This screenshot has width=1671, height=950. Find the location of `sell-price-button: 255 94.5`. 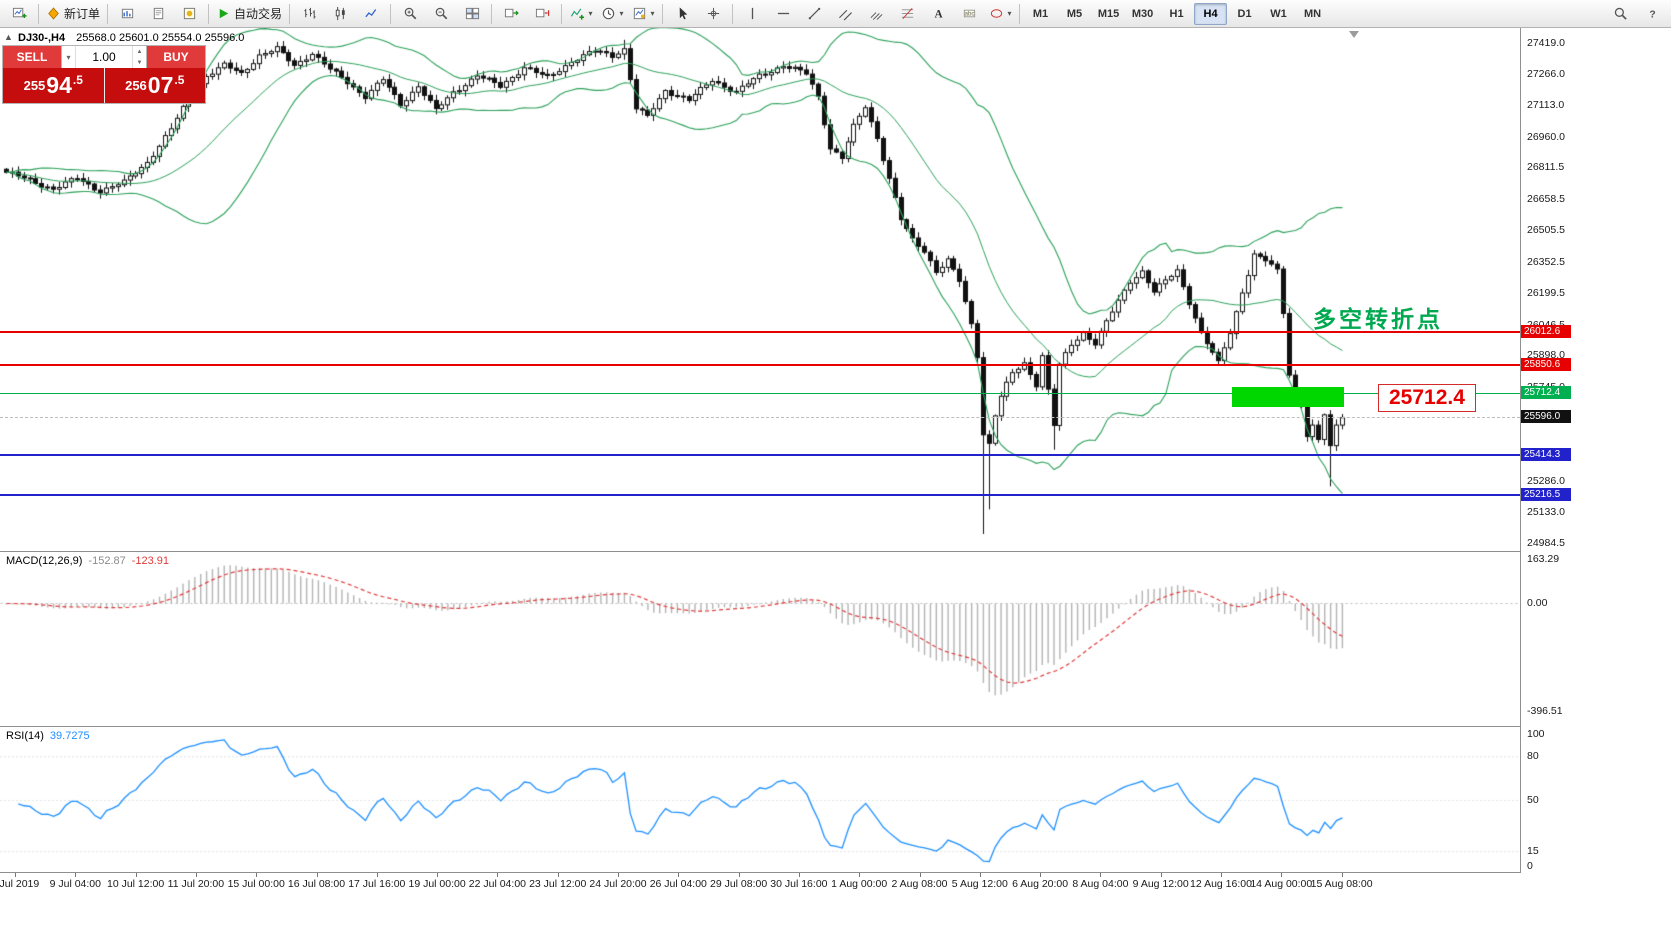

sell-price-button: 255 94.5 is located at coordinates (53, 85).